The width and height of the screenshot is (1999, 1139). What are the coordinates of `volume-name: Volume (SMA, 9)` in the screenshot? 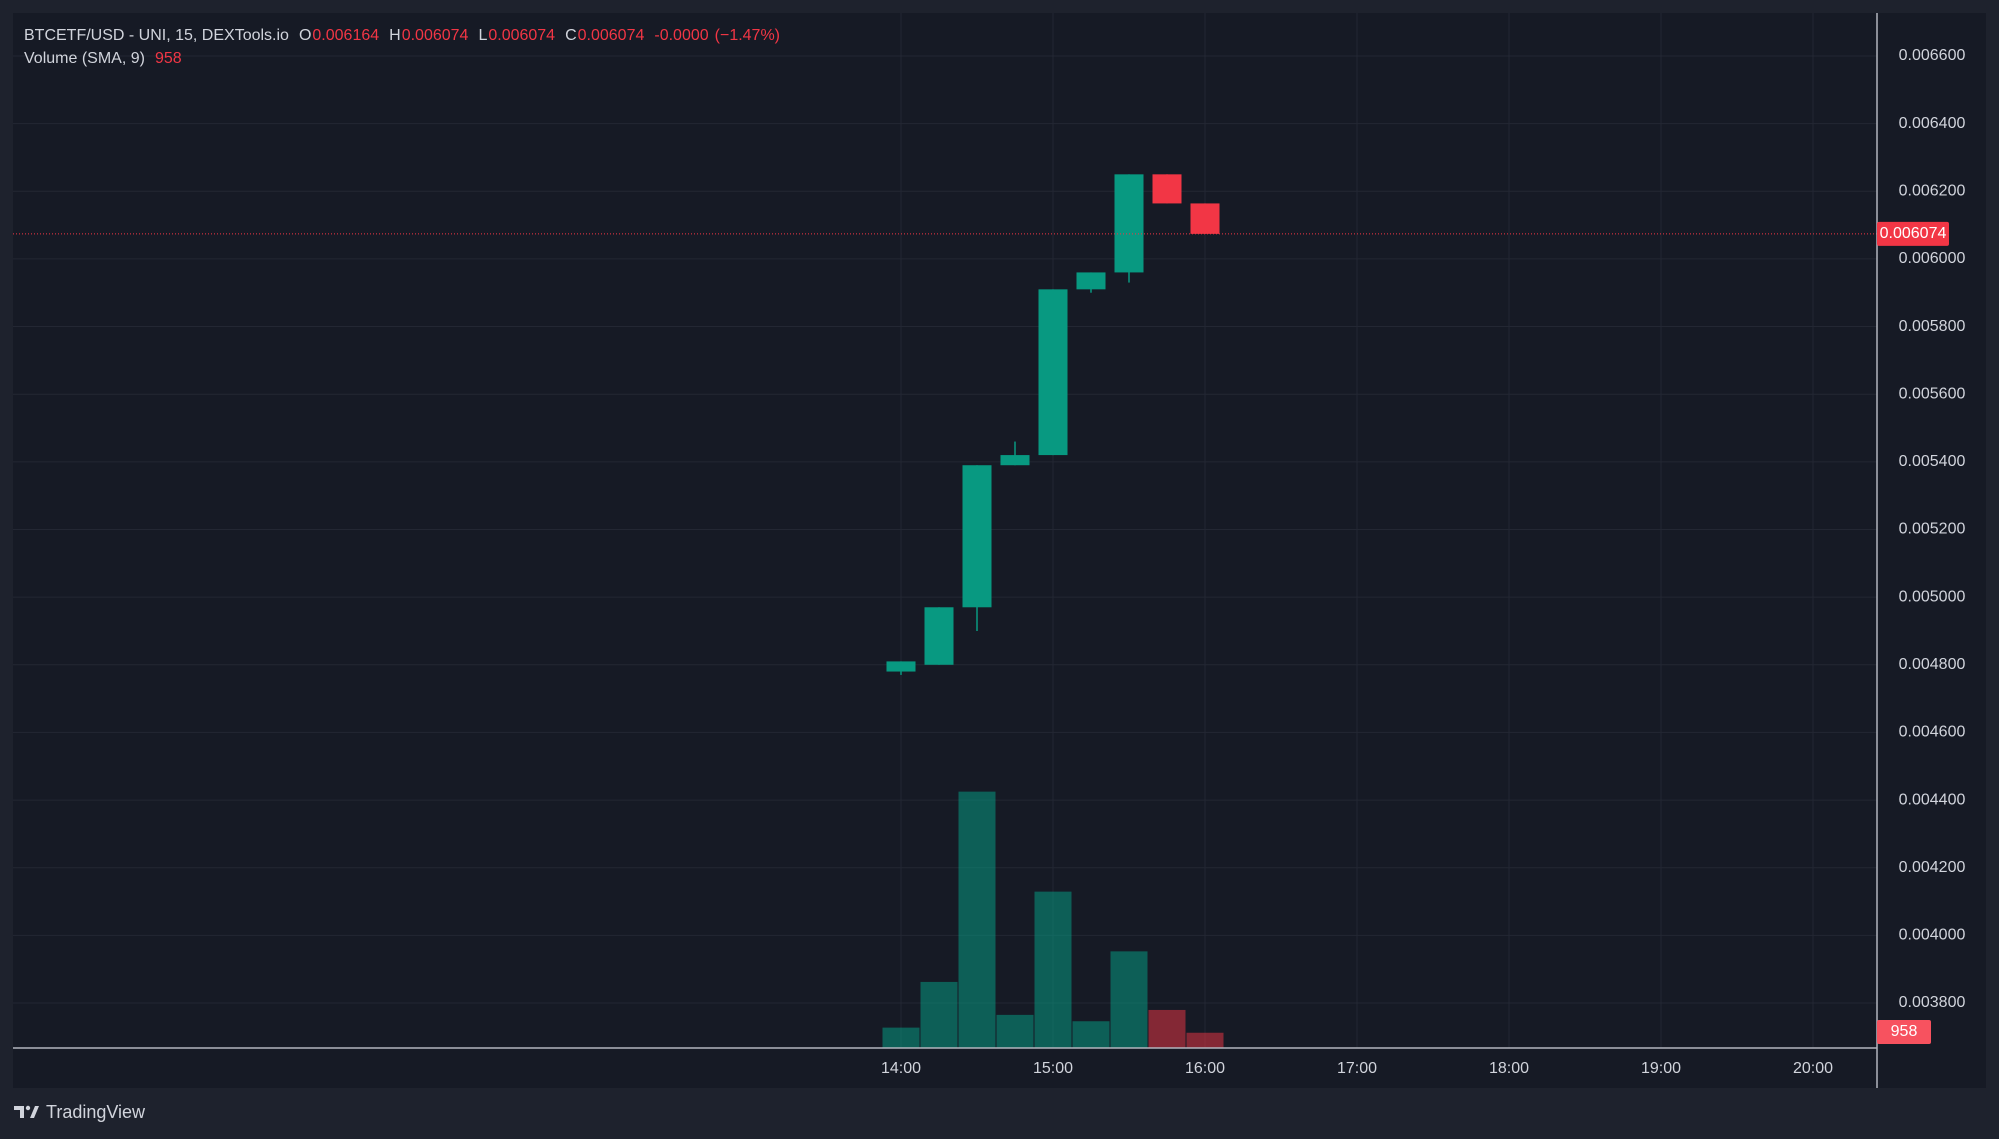 It's located at (84, 58).